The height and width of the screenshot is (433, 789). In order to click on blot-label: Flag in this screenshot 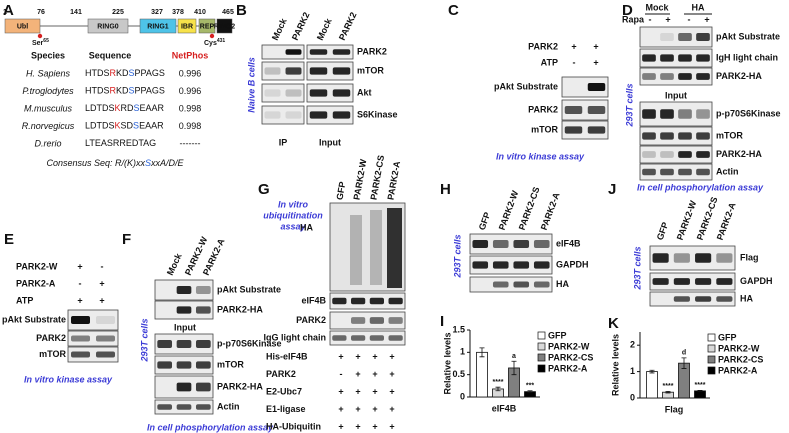, I will do `click(749, 257)`.